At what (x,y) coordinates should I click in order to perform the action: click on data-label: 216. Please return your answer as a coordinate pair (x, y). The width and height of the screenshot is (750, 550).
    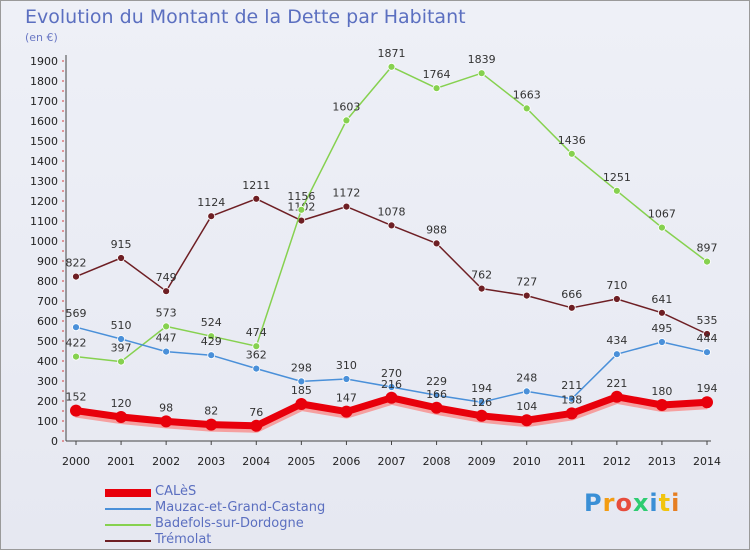
    Looking at the image, I should click on (391, 384).